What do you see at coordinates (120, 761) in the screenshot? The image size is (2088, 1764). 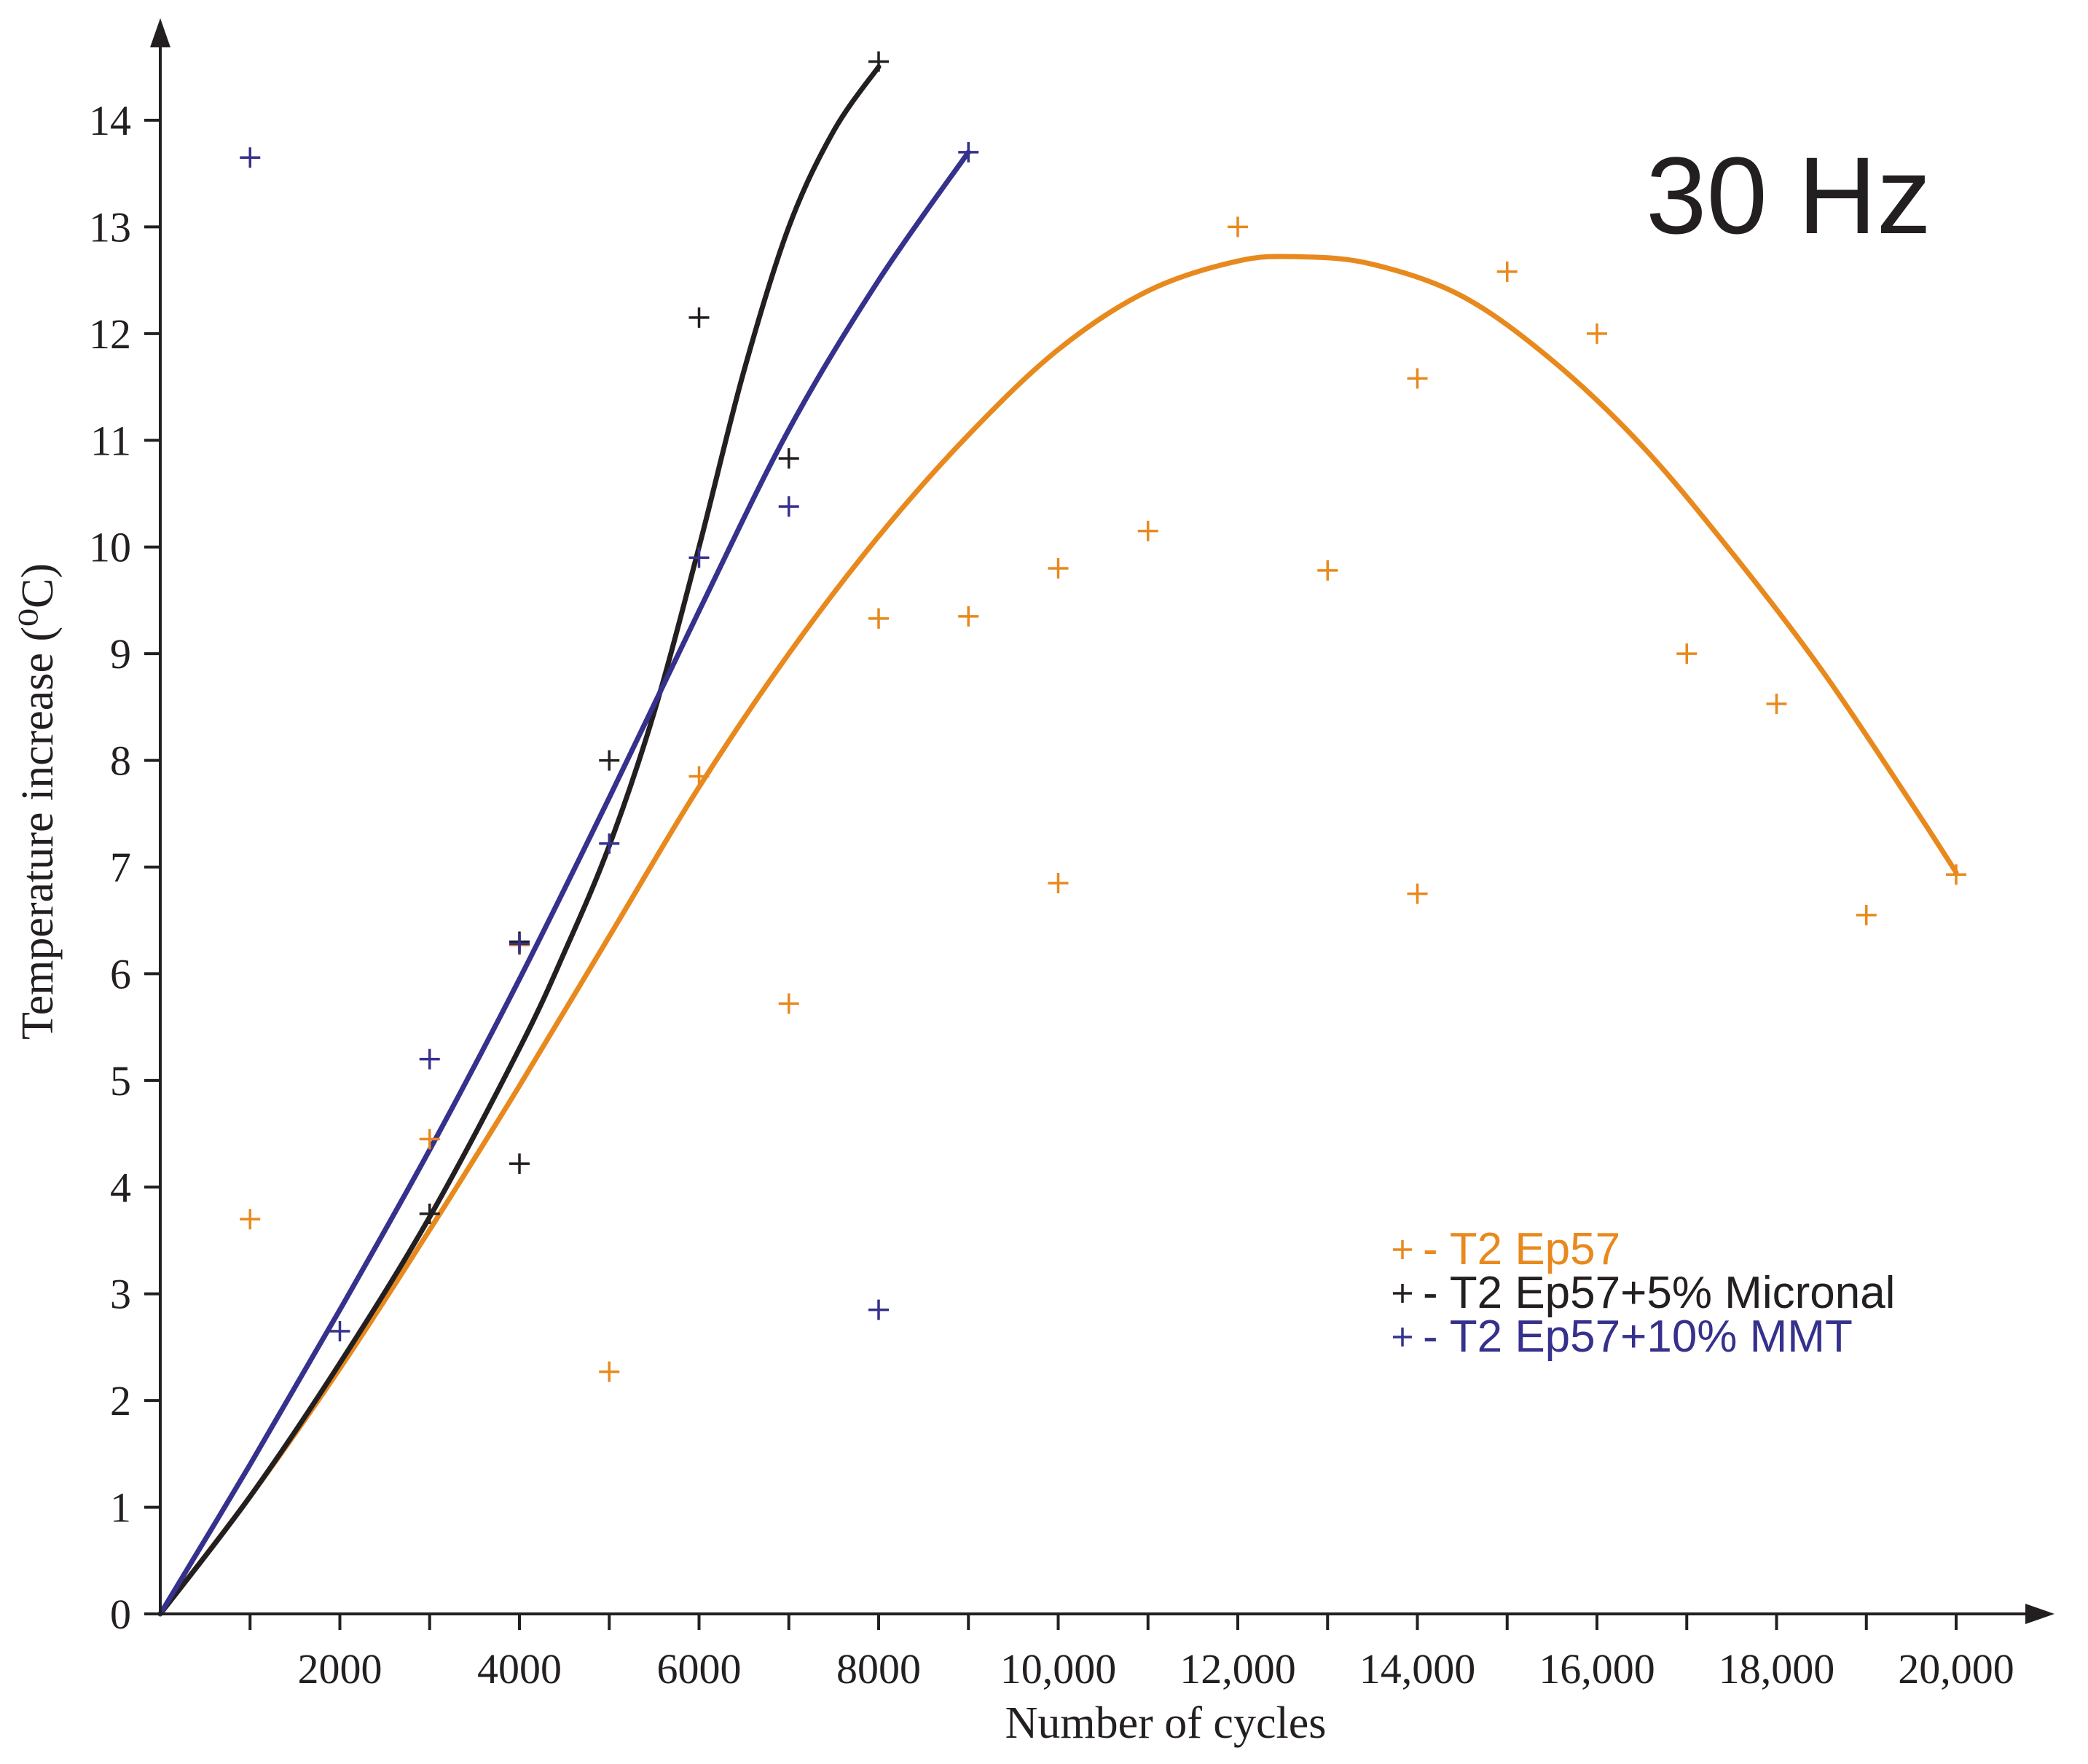 I see `y-tick-label: 8` at bounding box center [120, 761].